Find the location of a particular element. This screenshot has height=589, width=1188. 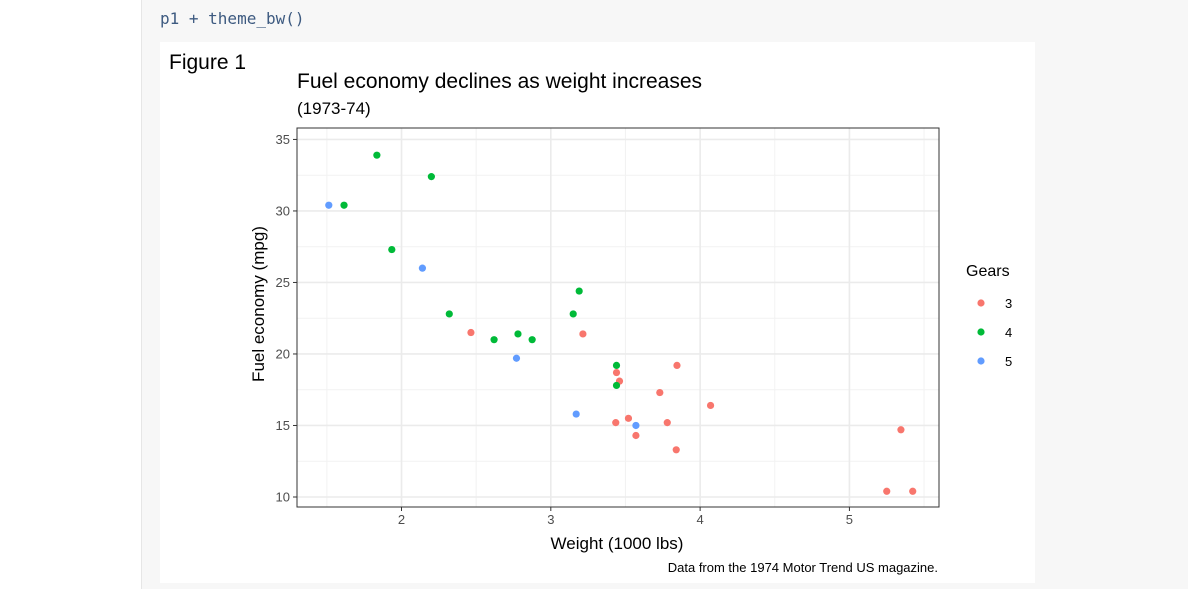

legend-title: Gears is located at coordinates (988, 271).